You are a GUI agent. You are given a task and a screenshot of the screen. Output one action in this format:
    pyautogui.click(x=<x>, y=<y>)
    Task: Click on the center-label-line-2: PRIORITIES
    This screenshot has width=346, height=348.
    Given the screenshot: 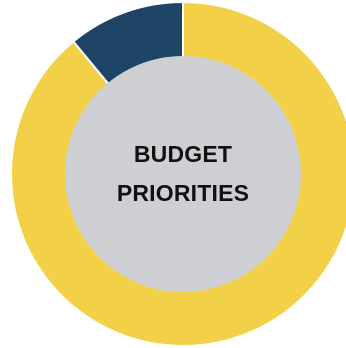 What is the action you would take?
    pyautogui.click(x=183, y=193)
    